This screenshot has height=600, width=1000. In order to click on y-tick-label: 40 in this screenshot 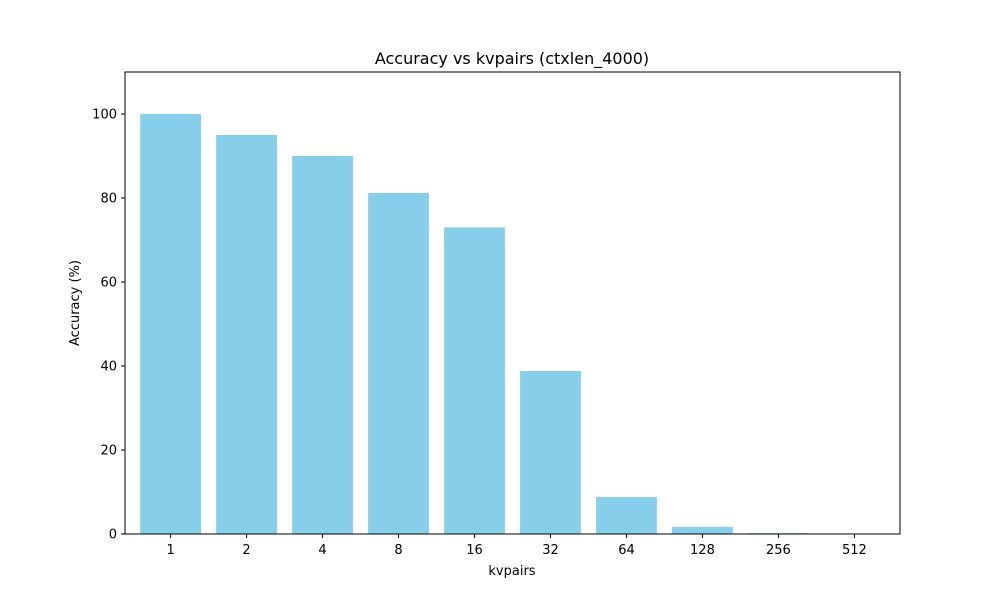, I will do `click(108, 367)`.